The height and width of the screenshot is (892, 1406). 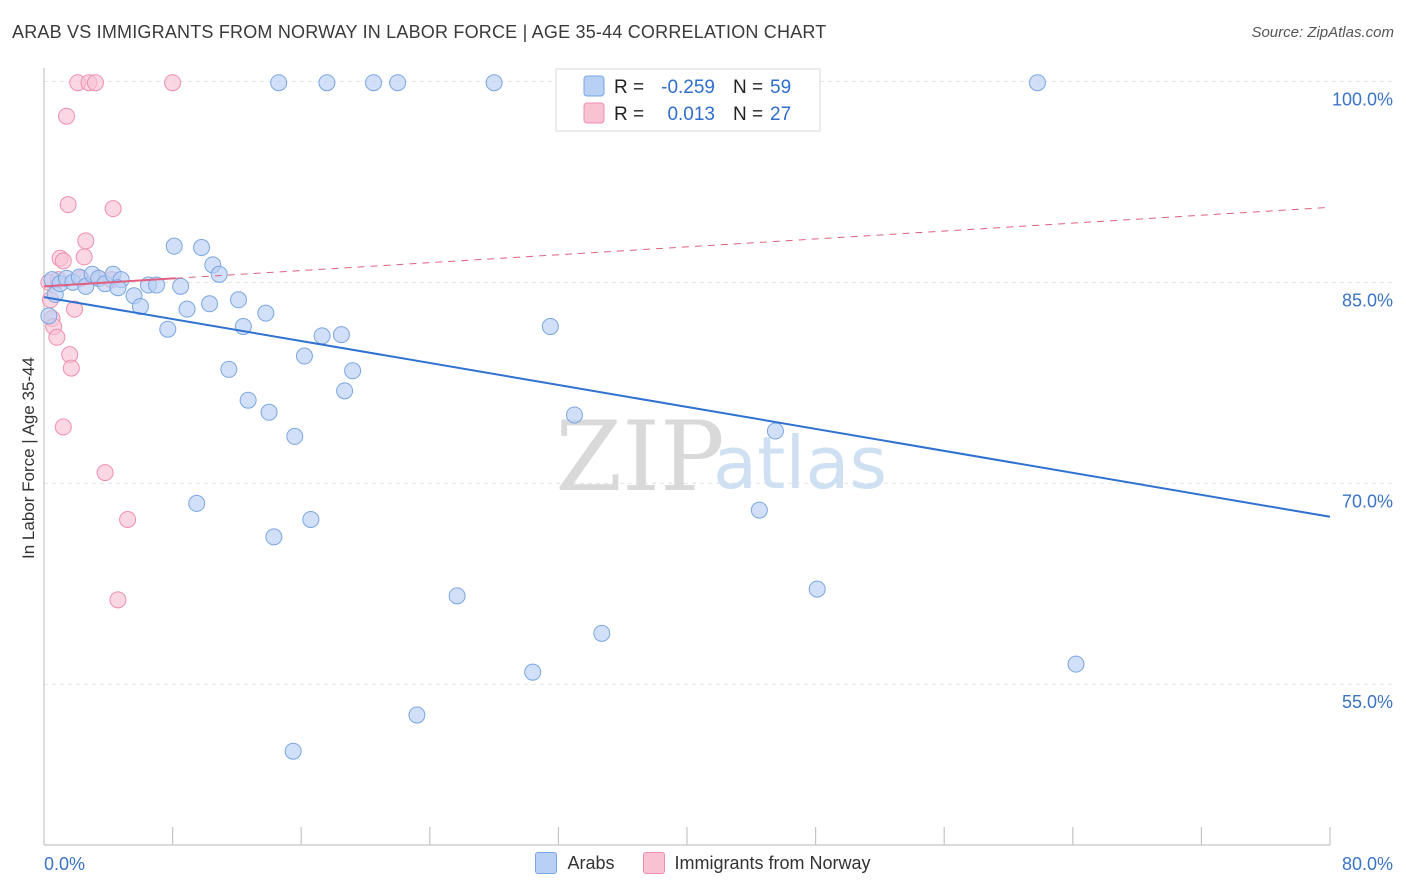 I want to click on series-norway-points, so click(x=111, y=341).